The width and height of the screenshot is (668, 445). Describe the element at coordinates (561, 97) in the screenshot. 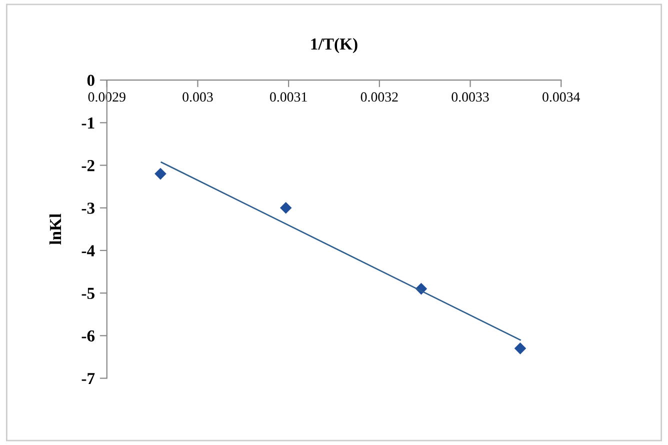

I see `x-tick-label: 0.0034` at that location.